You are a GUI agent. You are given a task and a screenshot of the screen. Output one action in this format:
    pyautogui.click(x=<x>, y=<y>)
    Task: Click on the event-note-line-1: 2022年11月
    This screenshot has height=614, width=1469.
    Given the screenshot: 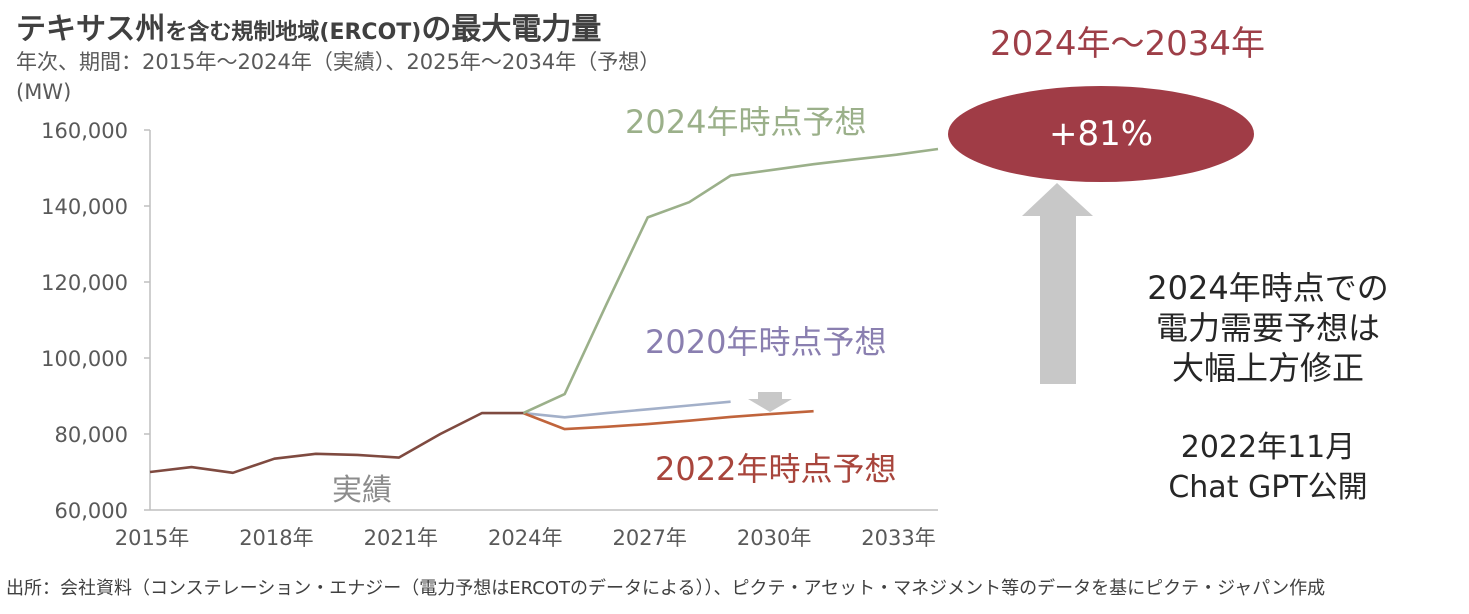 What is the action you would take?
    pyautogui.click(x=1268, y=447)
    